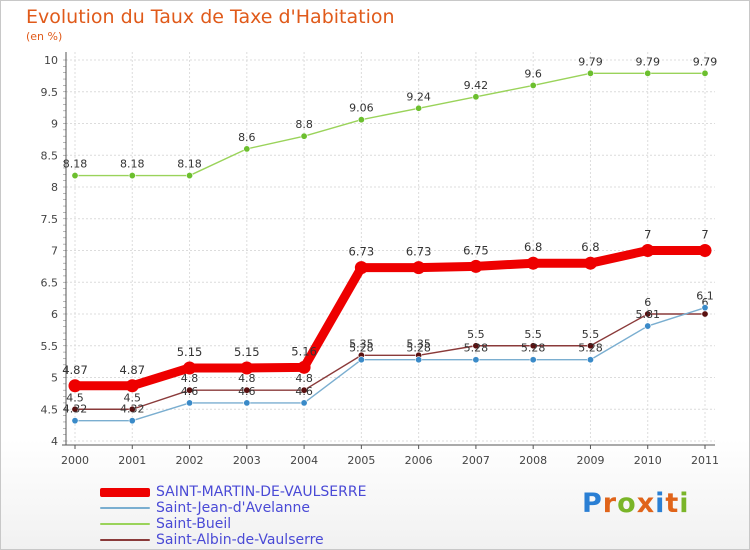 The width and height of the screenshot is (750, 550). Describe the element at coordinates (54, 187) in the screenshot. I see `y-tick-label: 8` at that location.